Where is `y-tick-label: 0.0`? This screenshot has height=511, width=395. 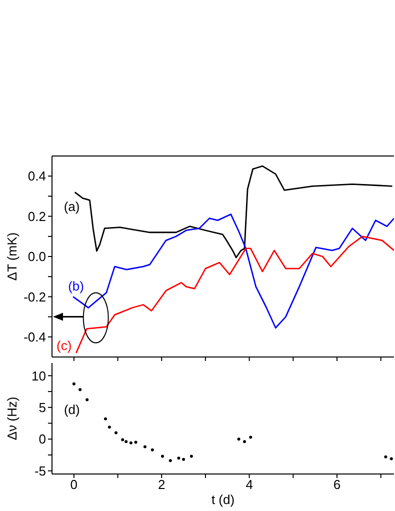 y-tick-label: 0.0 is located at coordinates (37, 256).